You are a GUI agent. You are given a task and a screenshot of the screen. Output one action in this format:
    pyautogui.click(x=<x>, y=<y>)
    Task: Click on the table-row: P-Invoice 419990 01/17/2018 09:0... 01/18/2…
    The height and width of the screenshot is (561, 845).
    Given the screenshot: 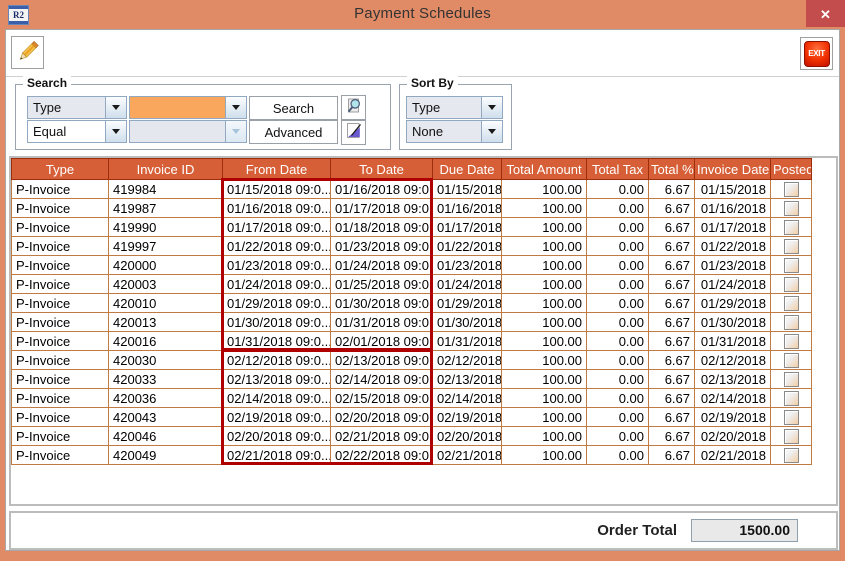 What is the action you would take?
    pyautogui.click(x=411, y=227)
    